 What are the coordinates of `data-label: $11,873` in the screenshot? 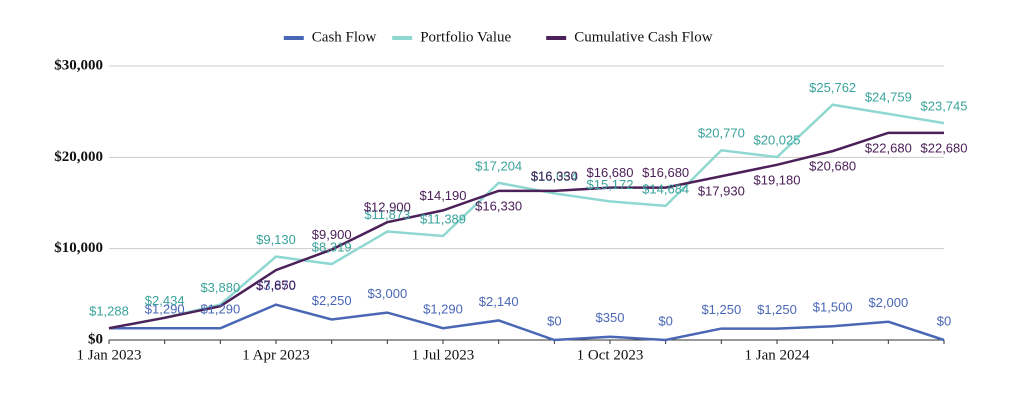 It's located at (387, 214).